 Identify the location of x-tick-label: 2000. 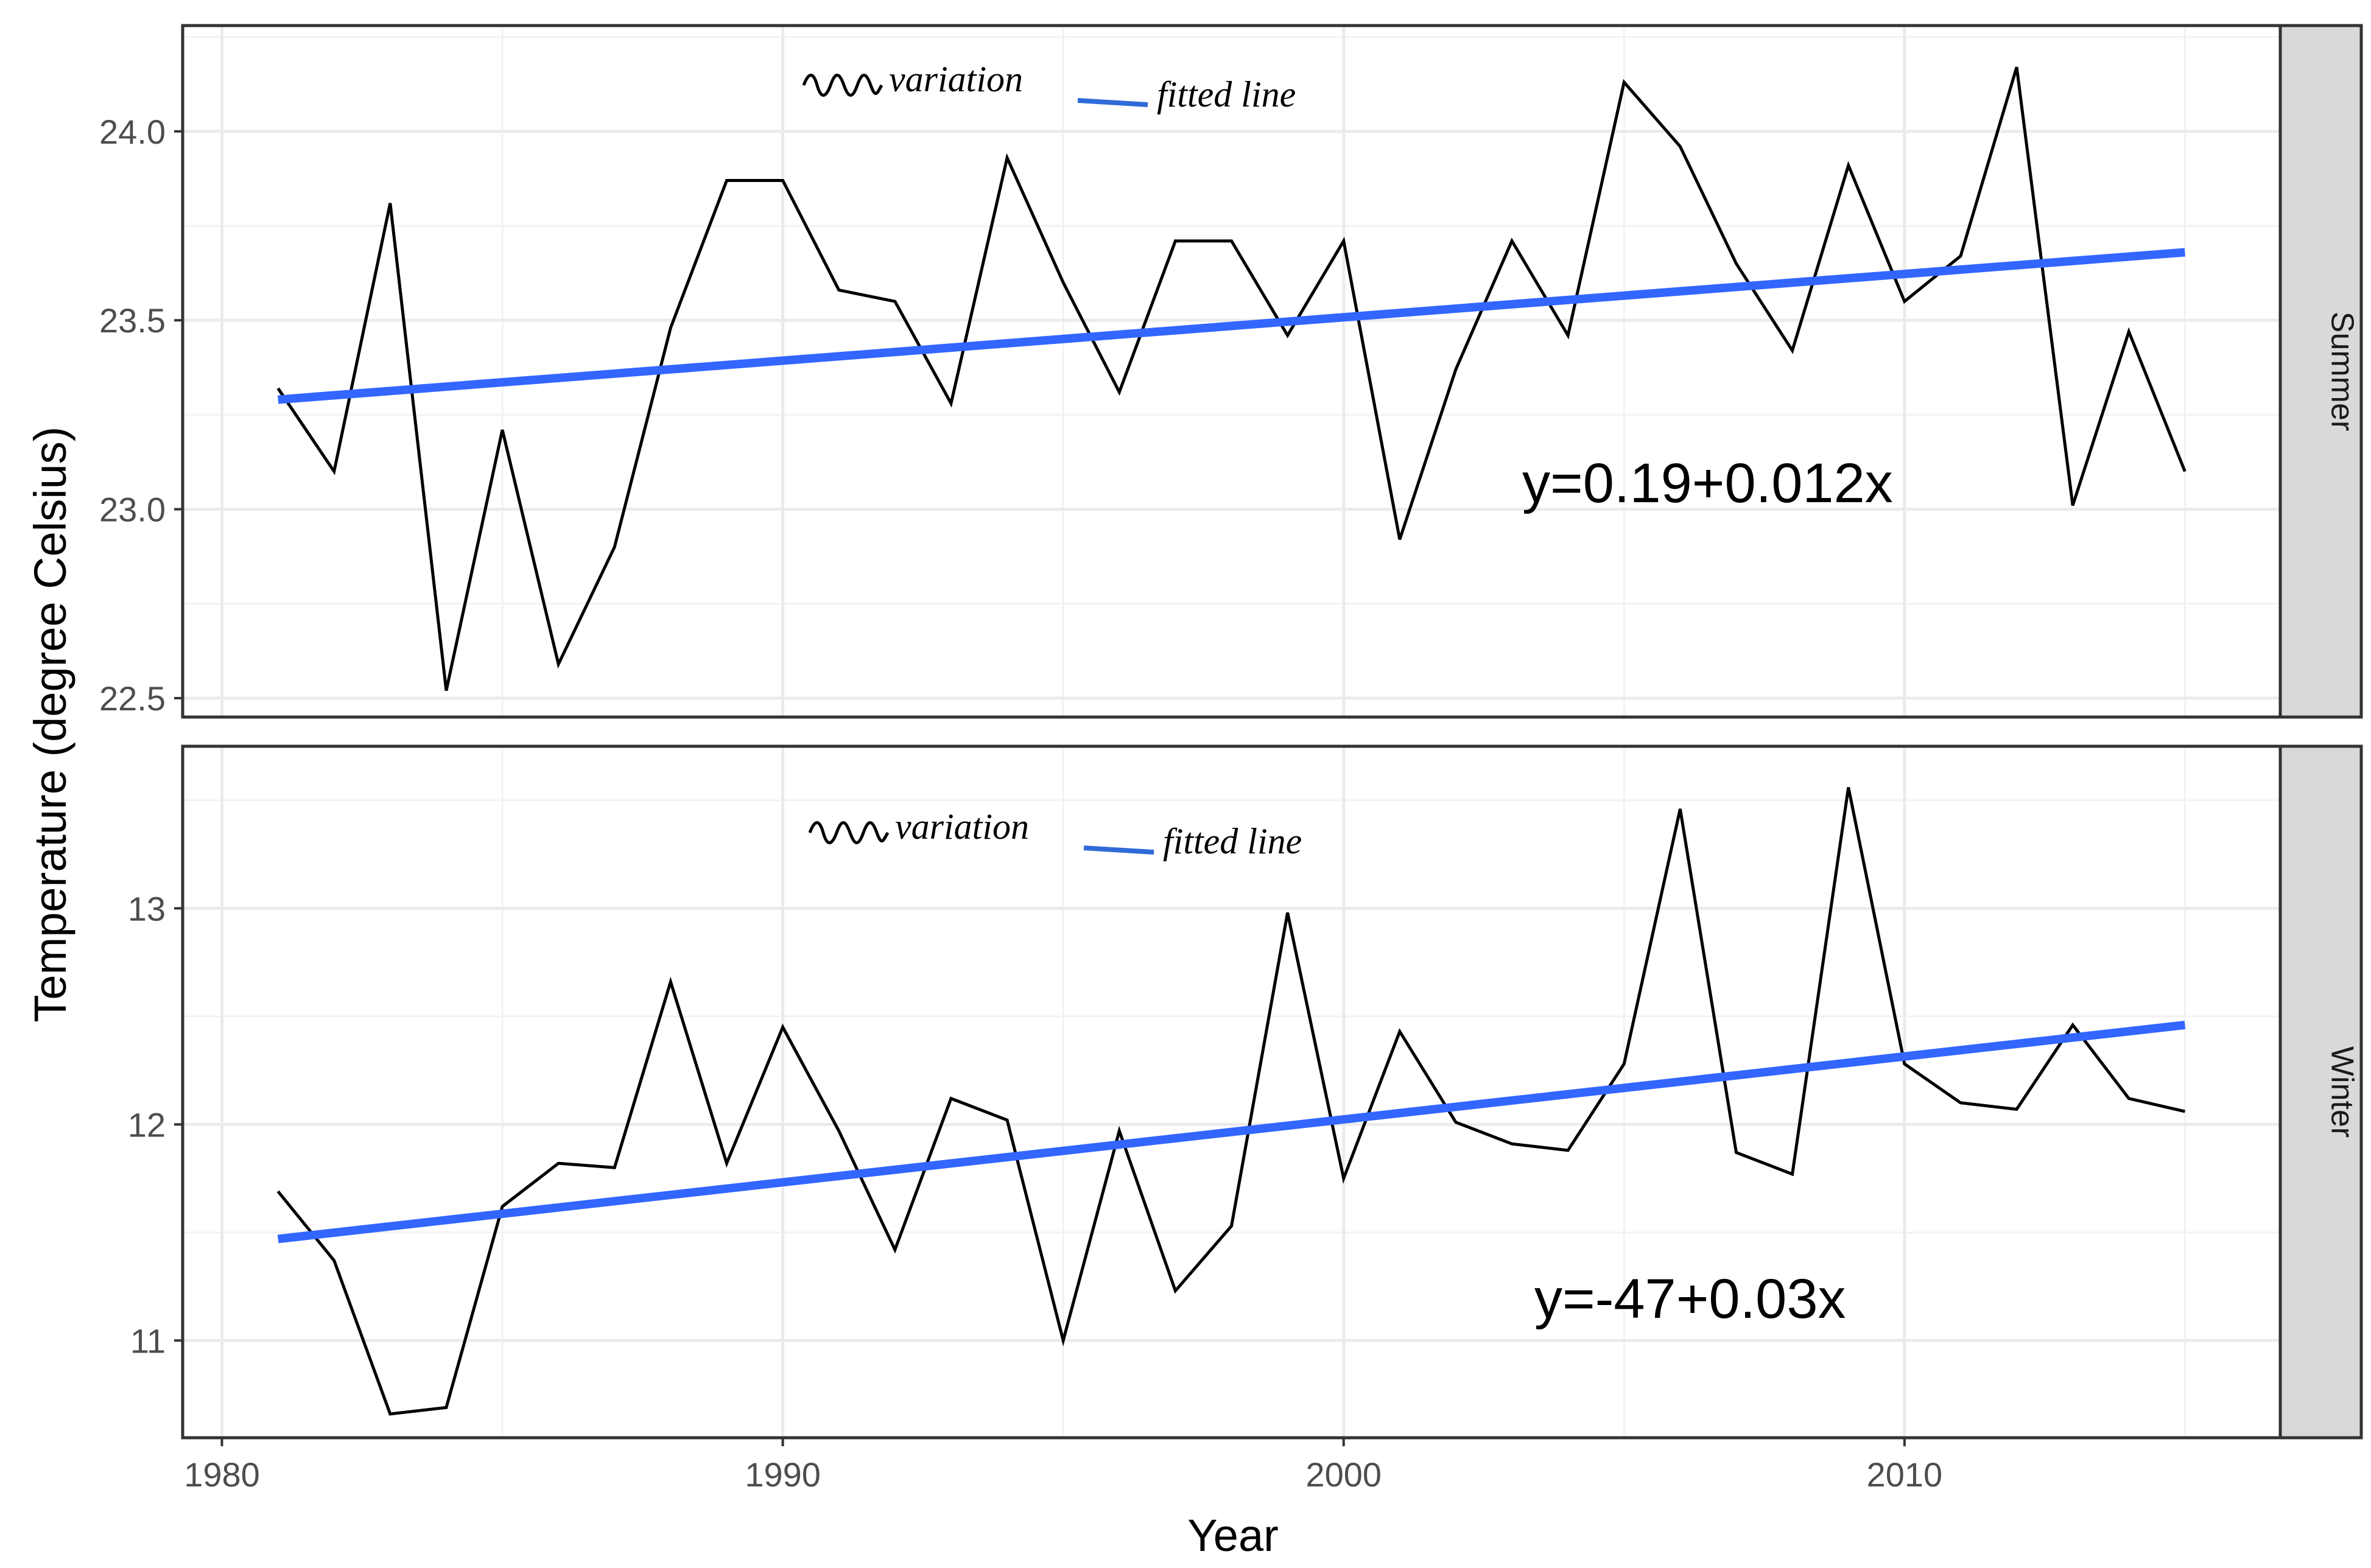
(1343, 1474).